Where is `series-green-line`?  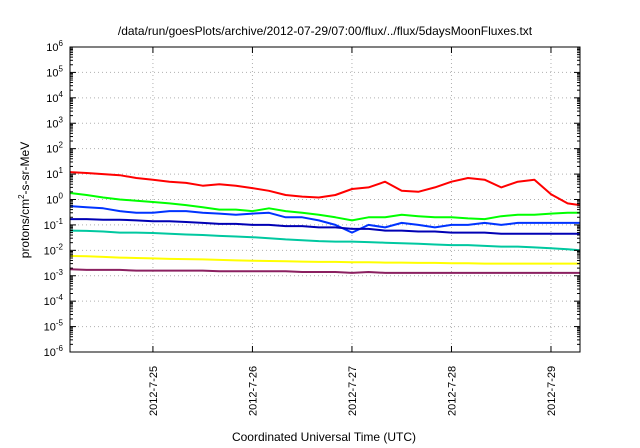 series-green-line is located at coordinates (324, 207).